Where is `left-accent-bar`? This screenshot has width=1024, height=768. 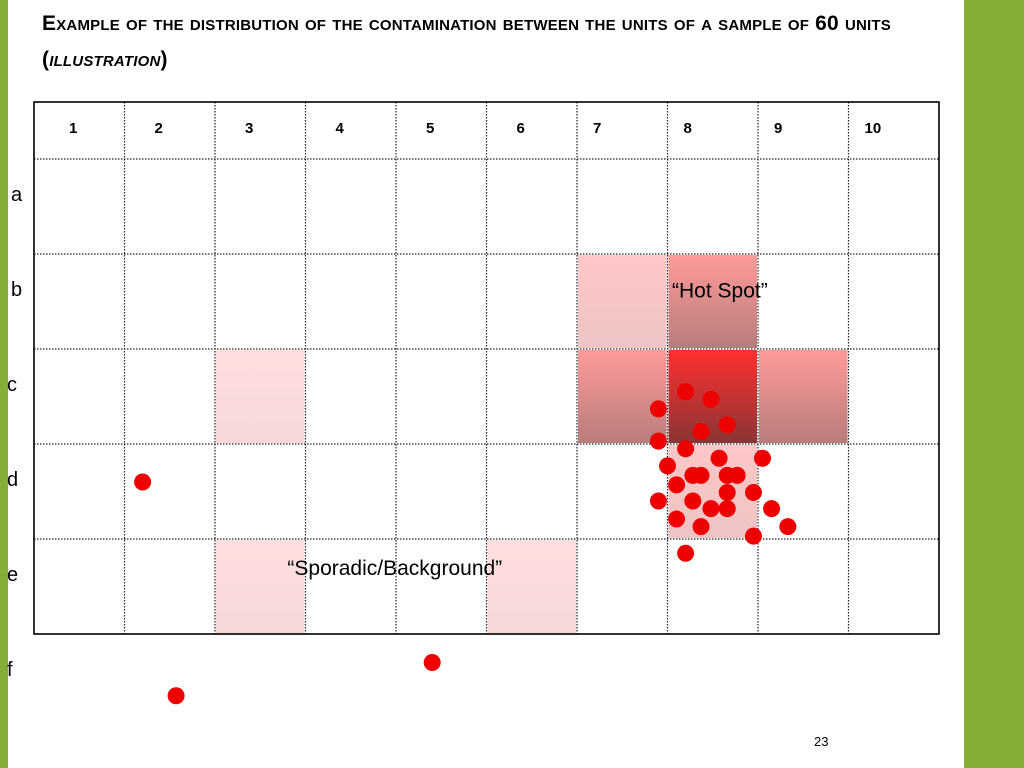
left-accent-bar is located at coordinates (4, 384).